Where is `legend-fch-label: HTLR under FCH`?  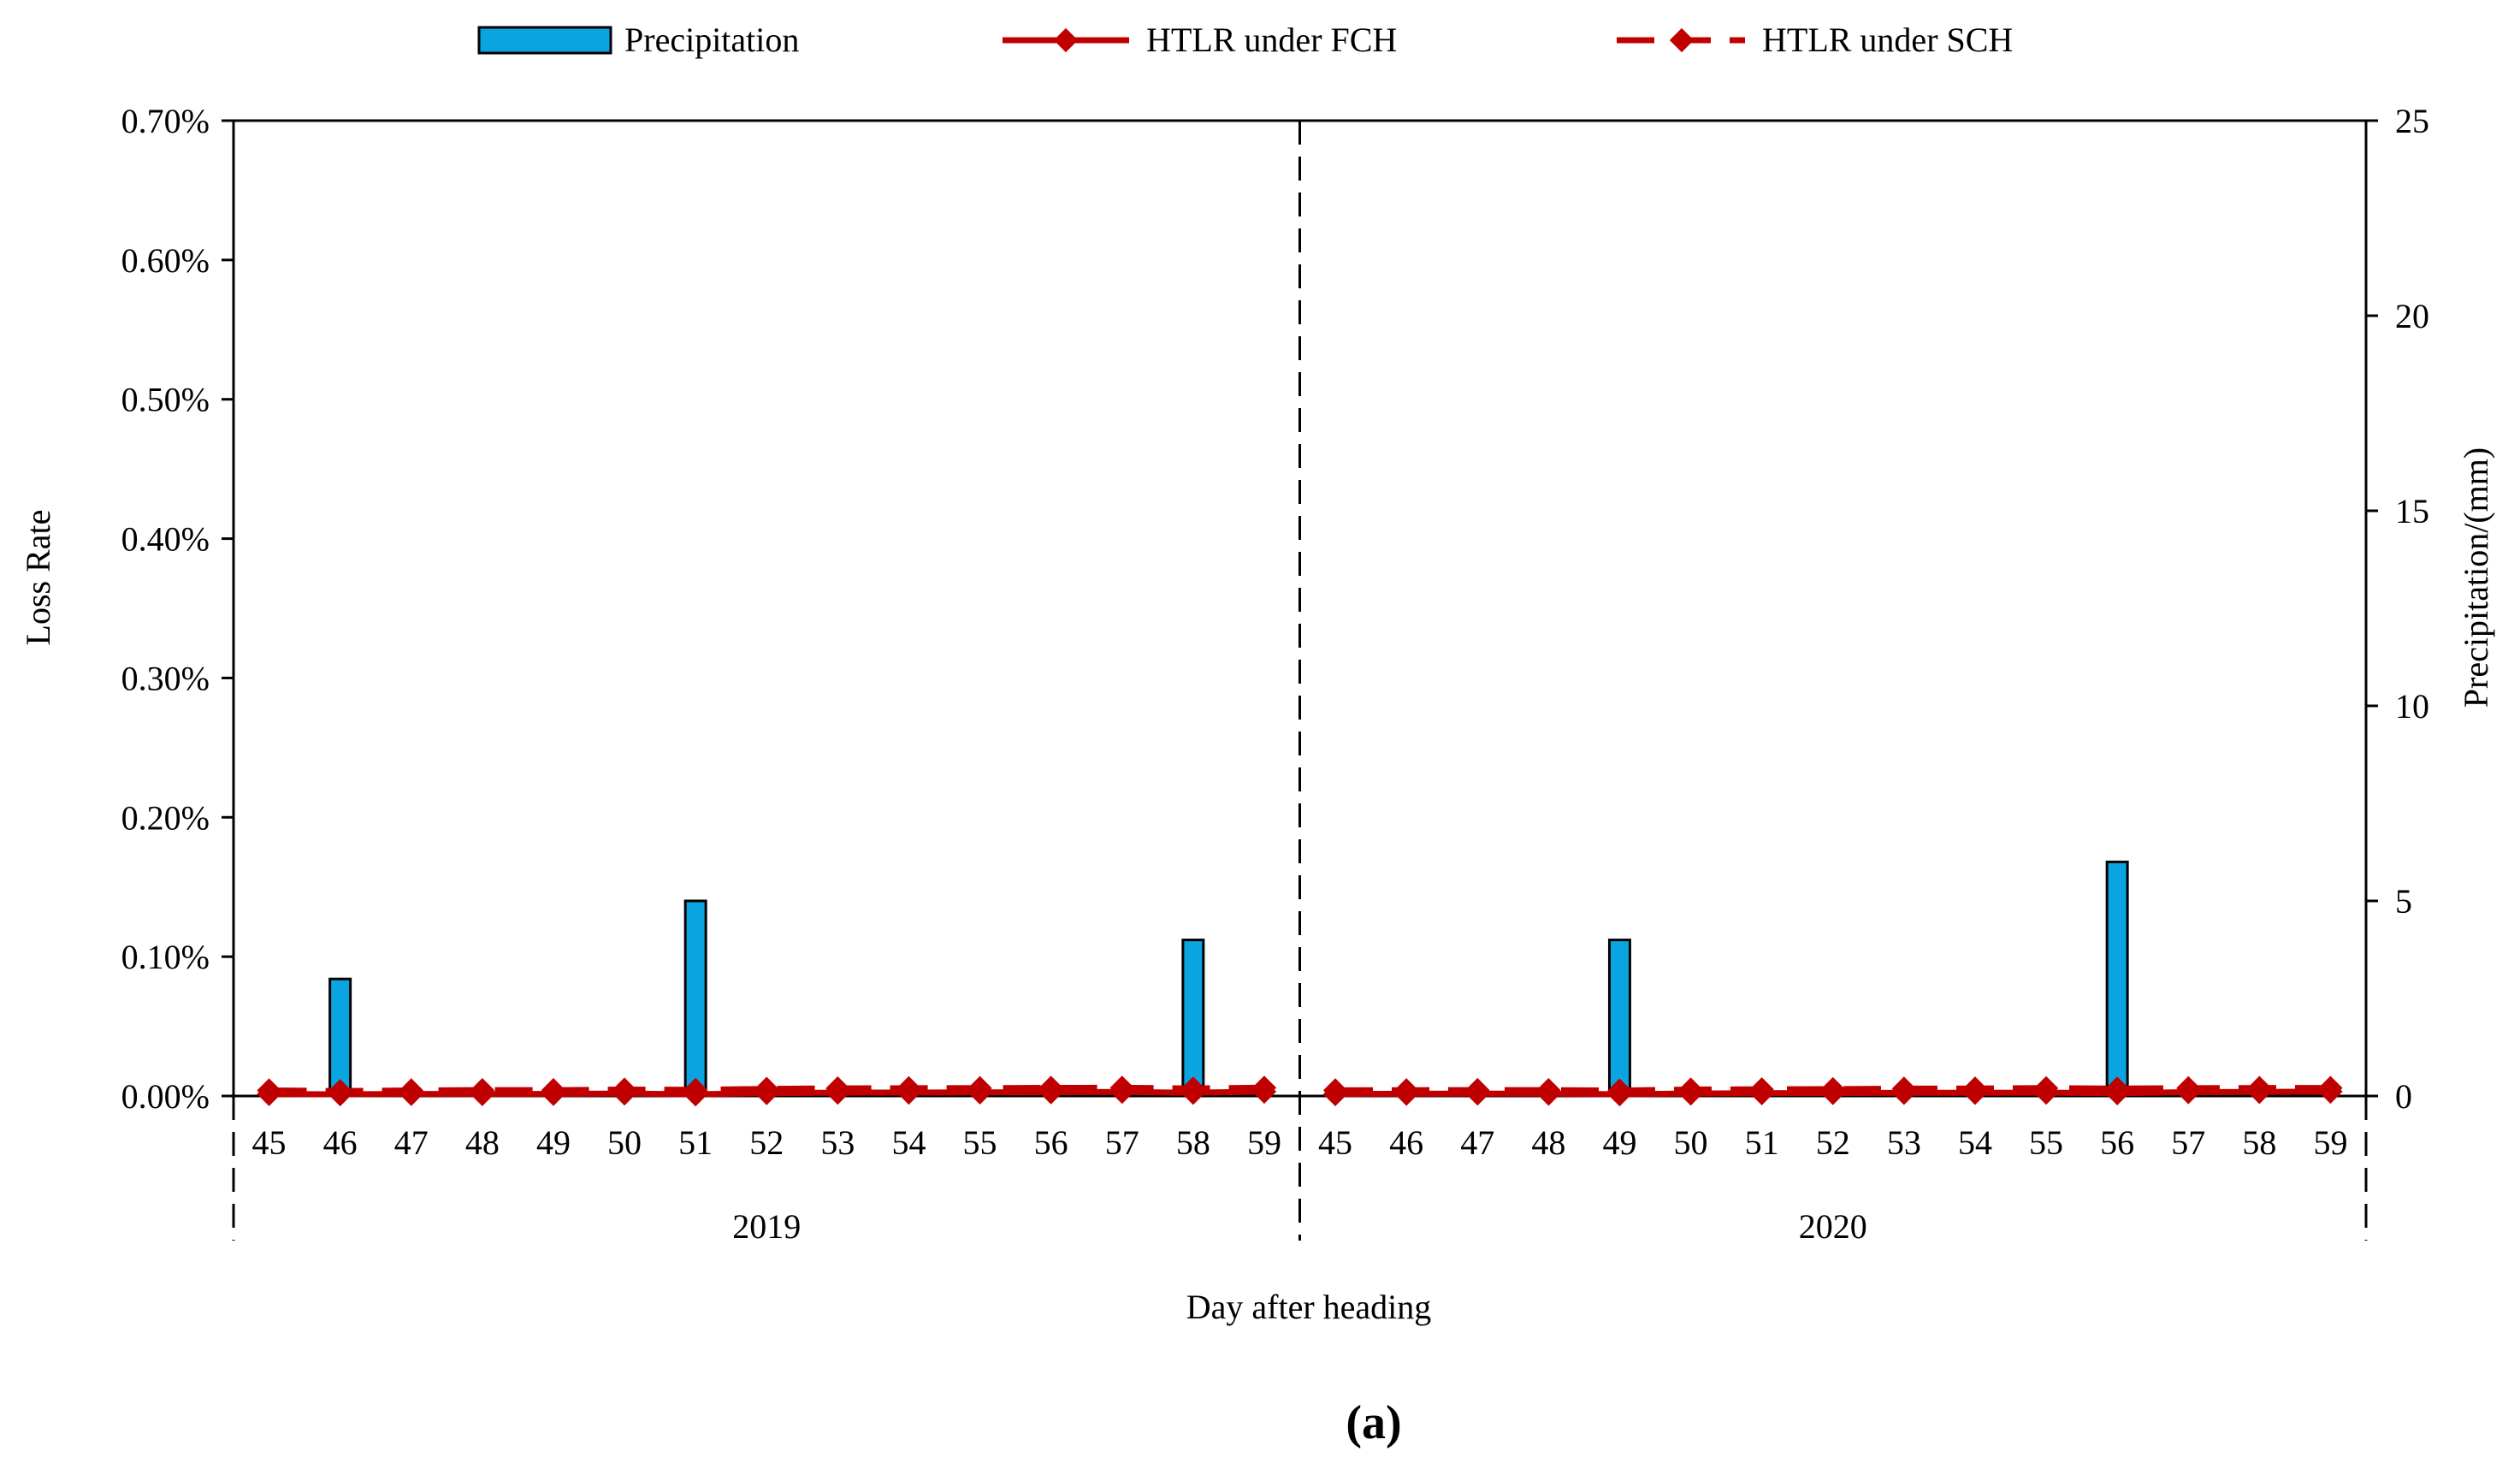 legend-fch-label: HTLR under FCH is located at coordinates (1272, 40).